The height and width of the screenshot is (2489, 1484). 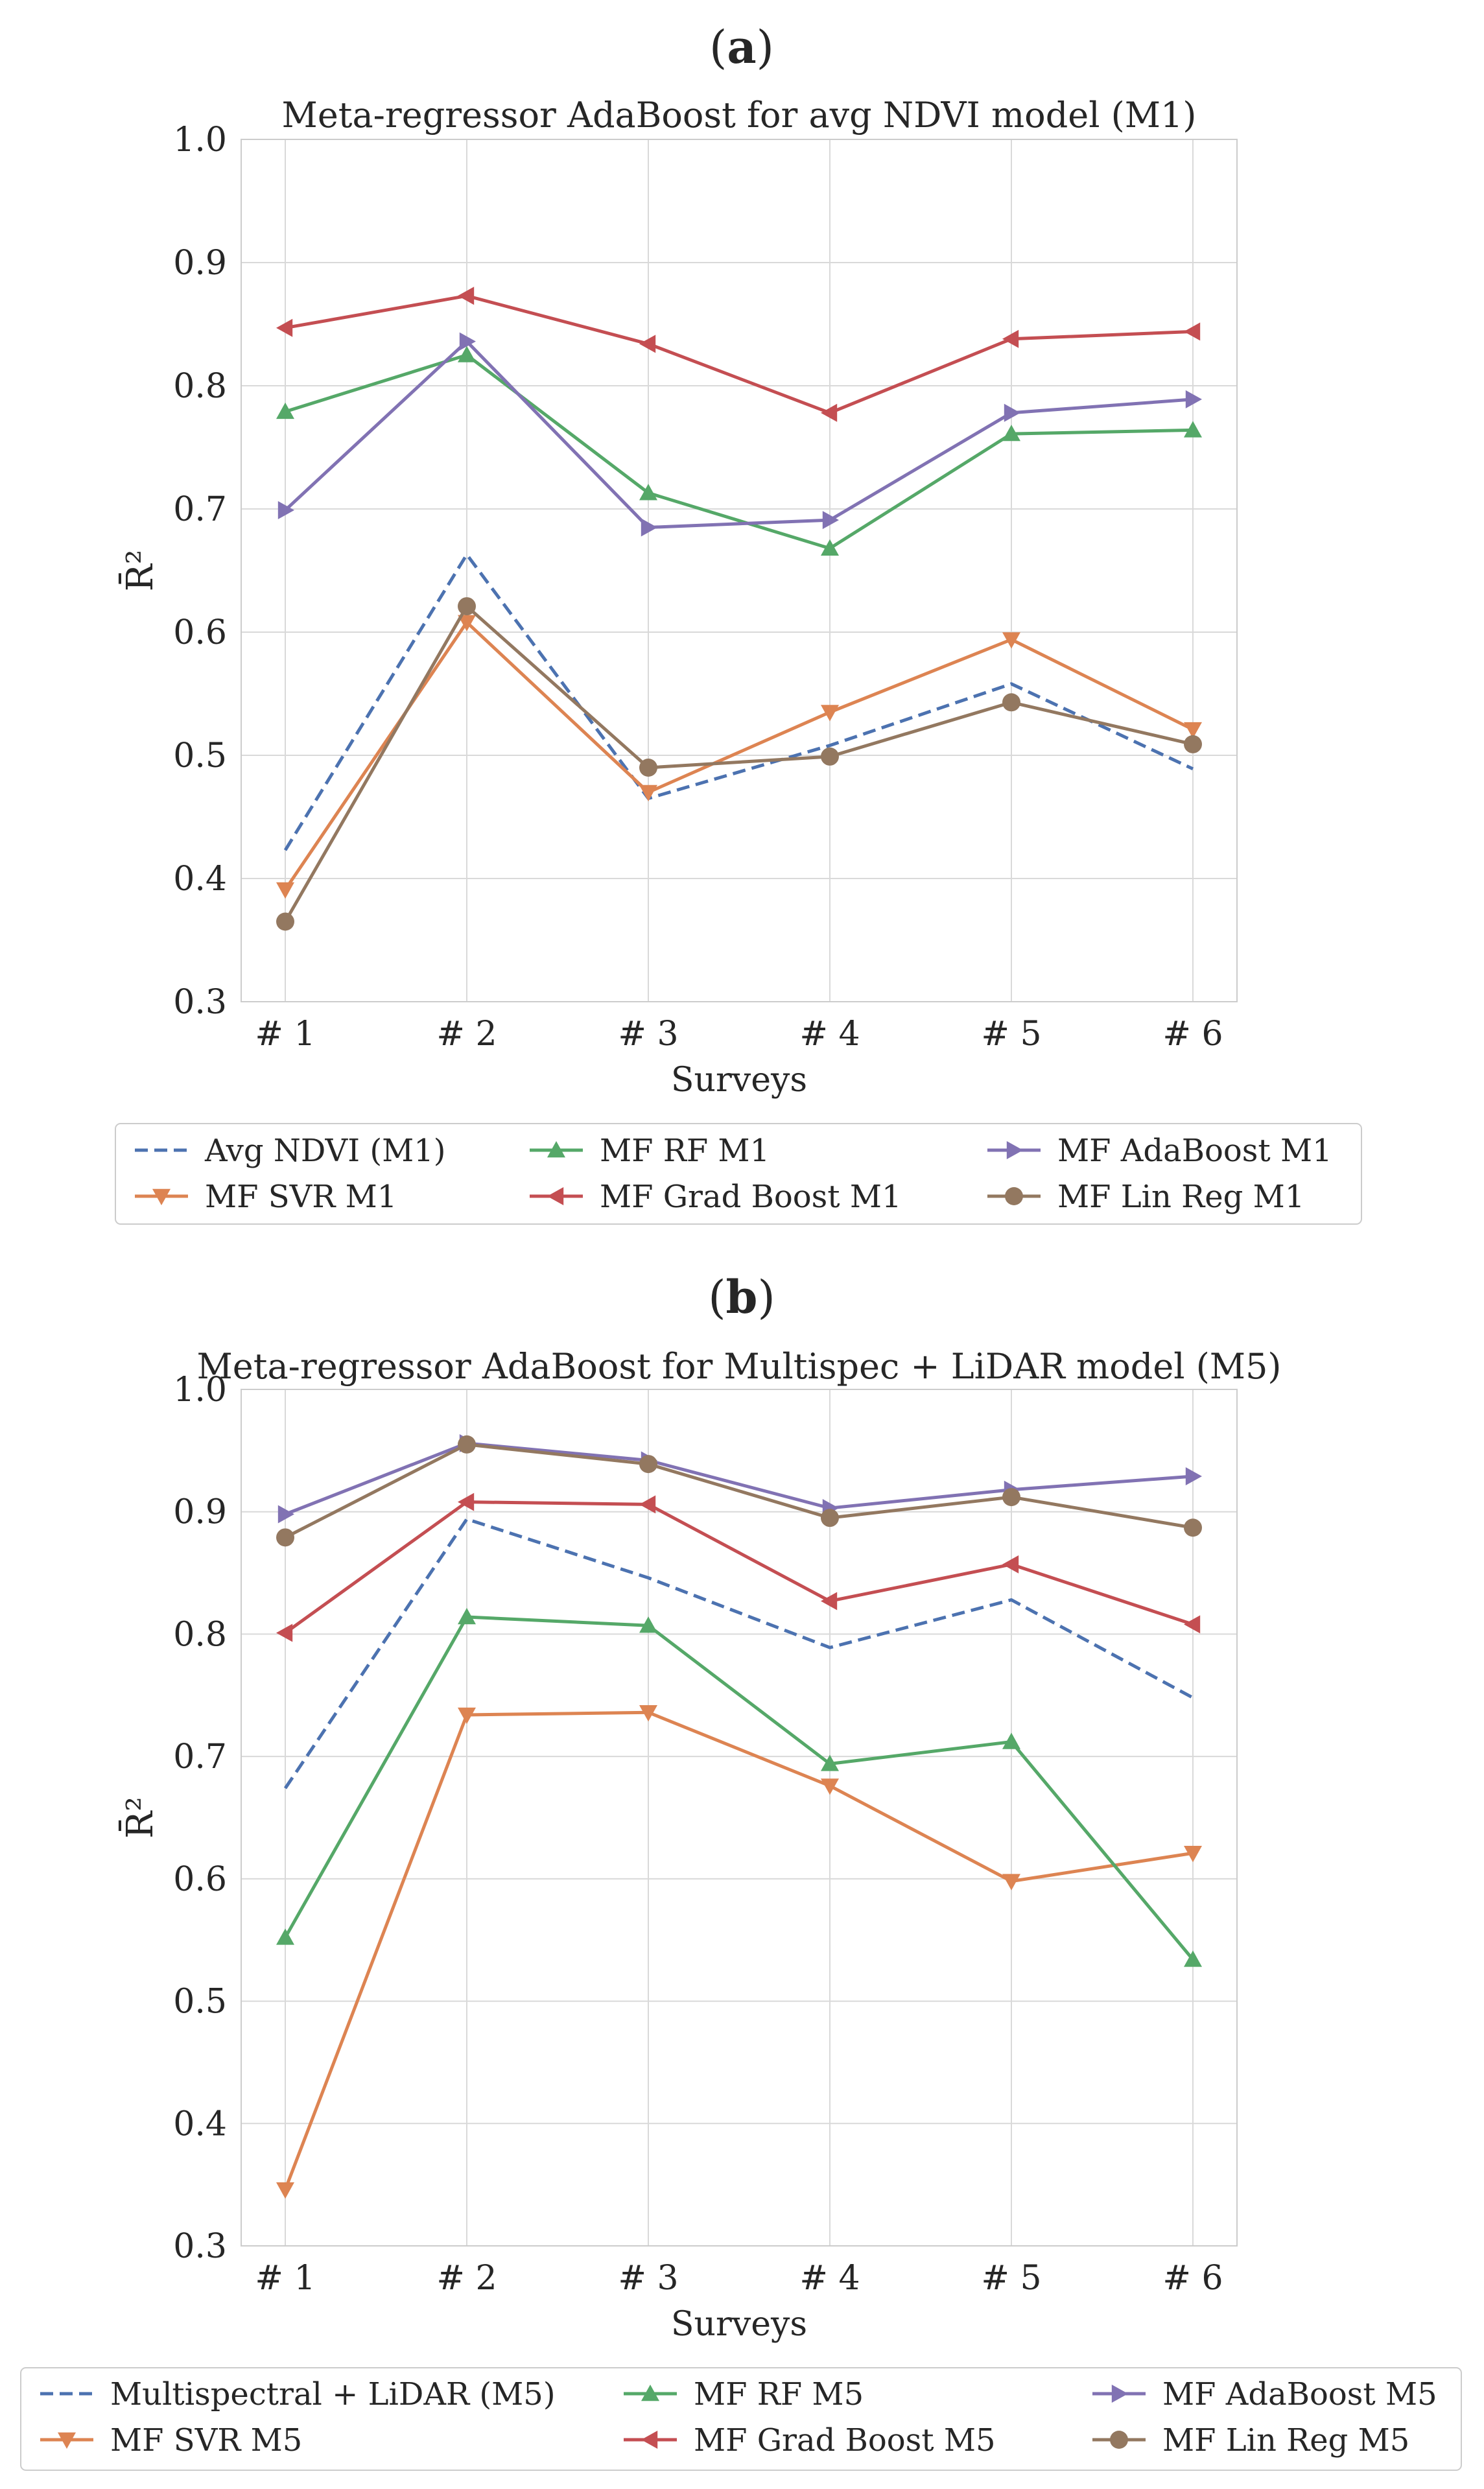 I want to click on legend-label: MF Grad Boost M1, so click(x=751, y=1197).